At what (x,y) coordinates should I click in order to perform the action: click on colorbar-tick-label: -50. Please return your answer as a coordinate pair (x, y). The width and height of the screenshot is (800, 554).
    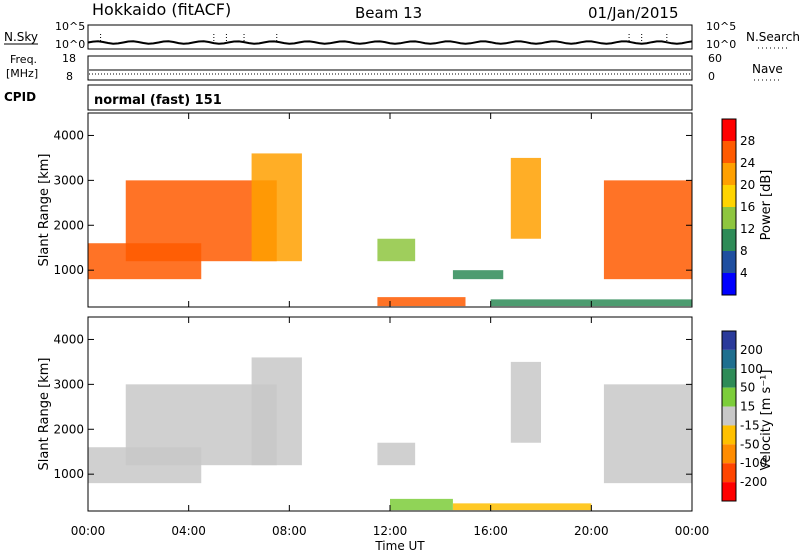
    Looking at the image, I should click on (750, 444).